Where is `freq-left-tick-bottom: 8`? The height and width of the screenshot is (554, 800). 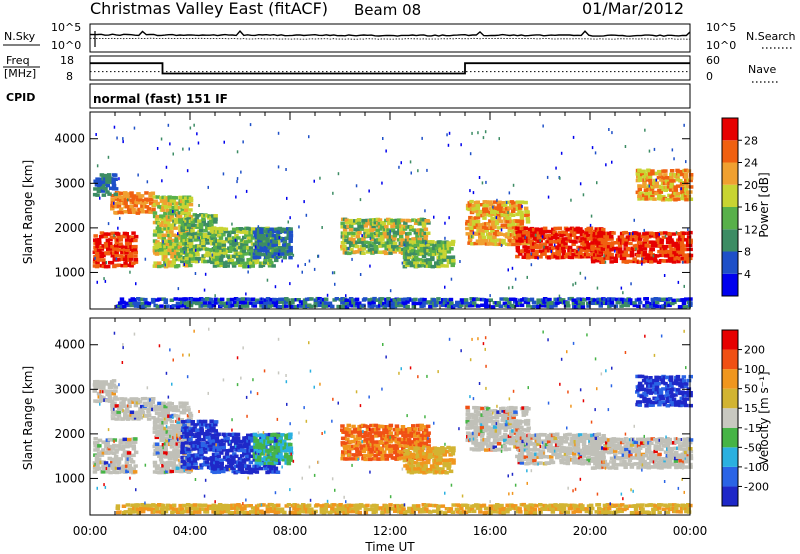
freq-left-tick-bottom: 8 is located at coordinates (69, 76).